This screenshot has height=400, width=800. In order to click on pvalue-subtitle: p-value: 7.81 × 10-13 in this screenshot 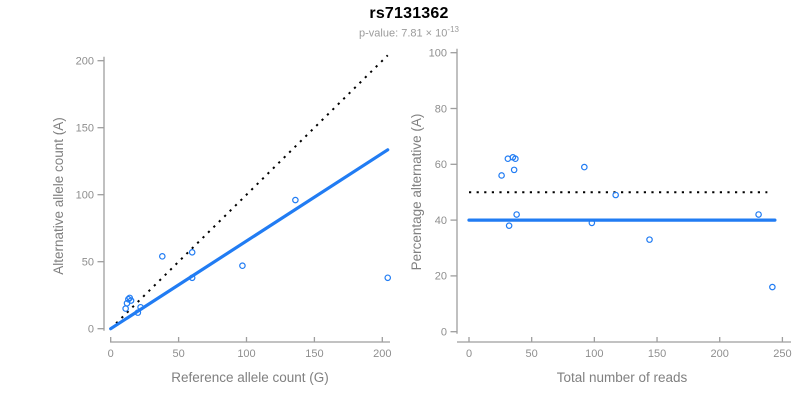, I will do `click(400, 32)`.